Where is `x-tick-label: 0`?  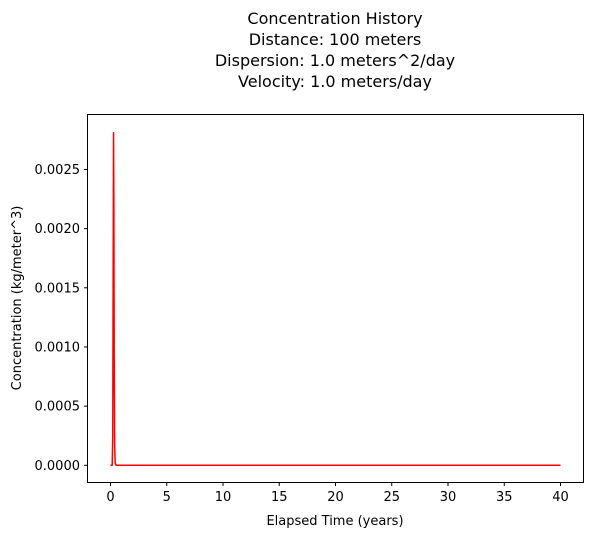
x-tick-label: 0 is located at coordinates (110, 497).